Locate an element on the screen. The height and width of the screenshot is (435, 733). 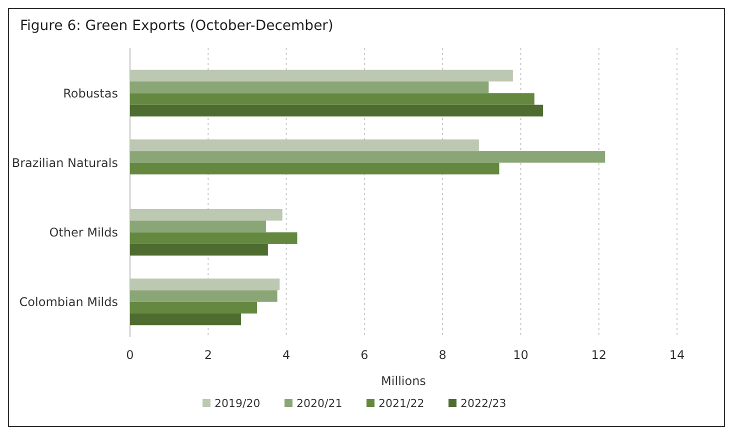
y-tick-label: Other Milds is located at coordinates (83, 232).